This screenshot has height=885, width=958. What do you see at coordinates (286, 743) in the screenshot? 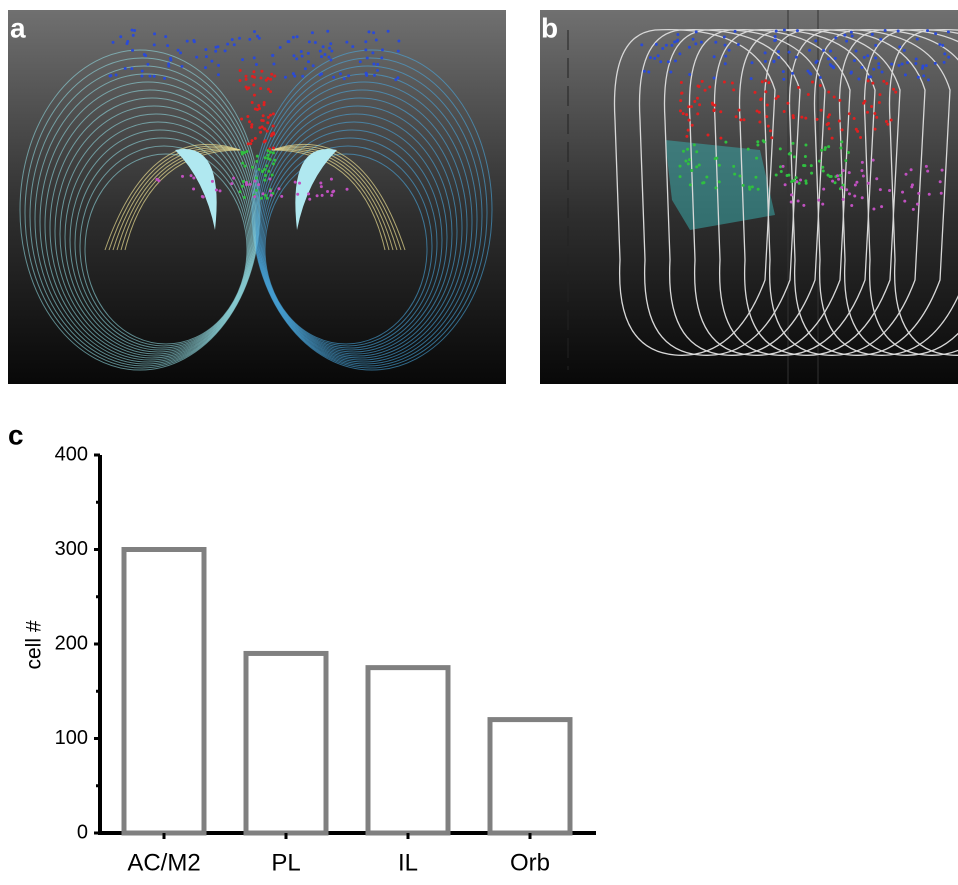
I see `bar` at bounding box center [286, 743].